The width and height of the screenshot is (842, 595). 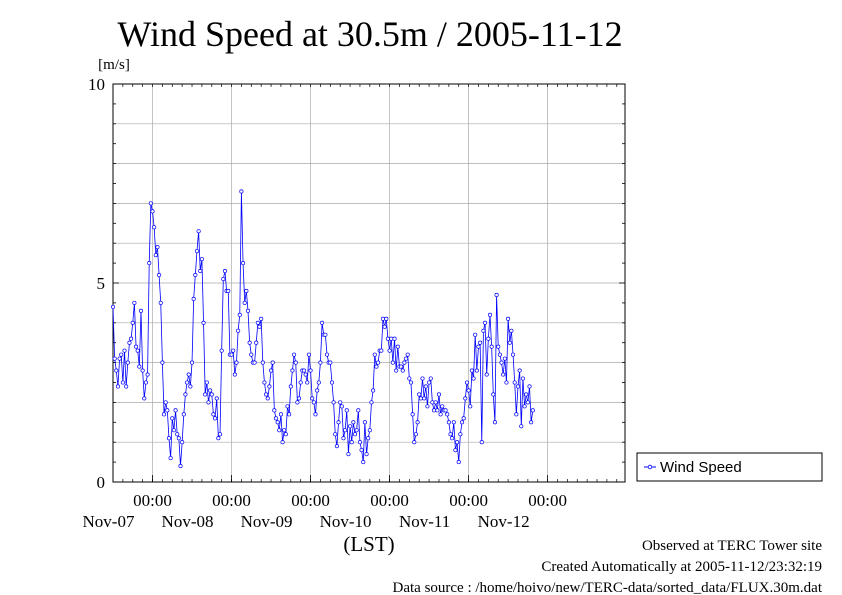 What do you see at coordinates (650, 467) in the screenshot?
I see `legend-marker-swatch` at bounding box center [650, 467].